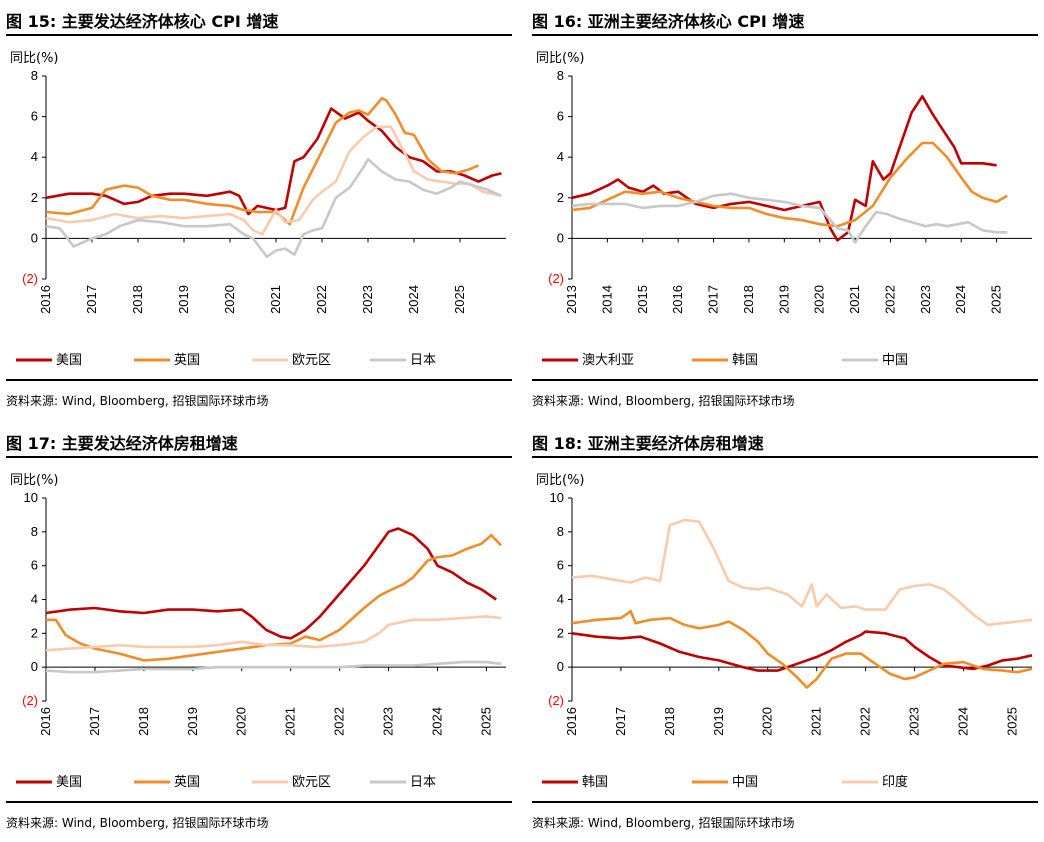 This screenshot has height=842, width=1044. What do you see at coordinates (142, 21) in the screenshot?
I see `chart-title: 图 15: 主要发达经济体核心 CPI 增速` at bounding box center [142, 21].